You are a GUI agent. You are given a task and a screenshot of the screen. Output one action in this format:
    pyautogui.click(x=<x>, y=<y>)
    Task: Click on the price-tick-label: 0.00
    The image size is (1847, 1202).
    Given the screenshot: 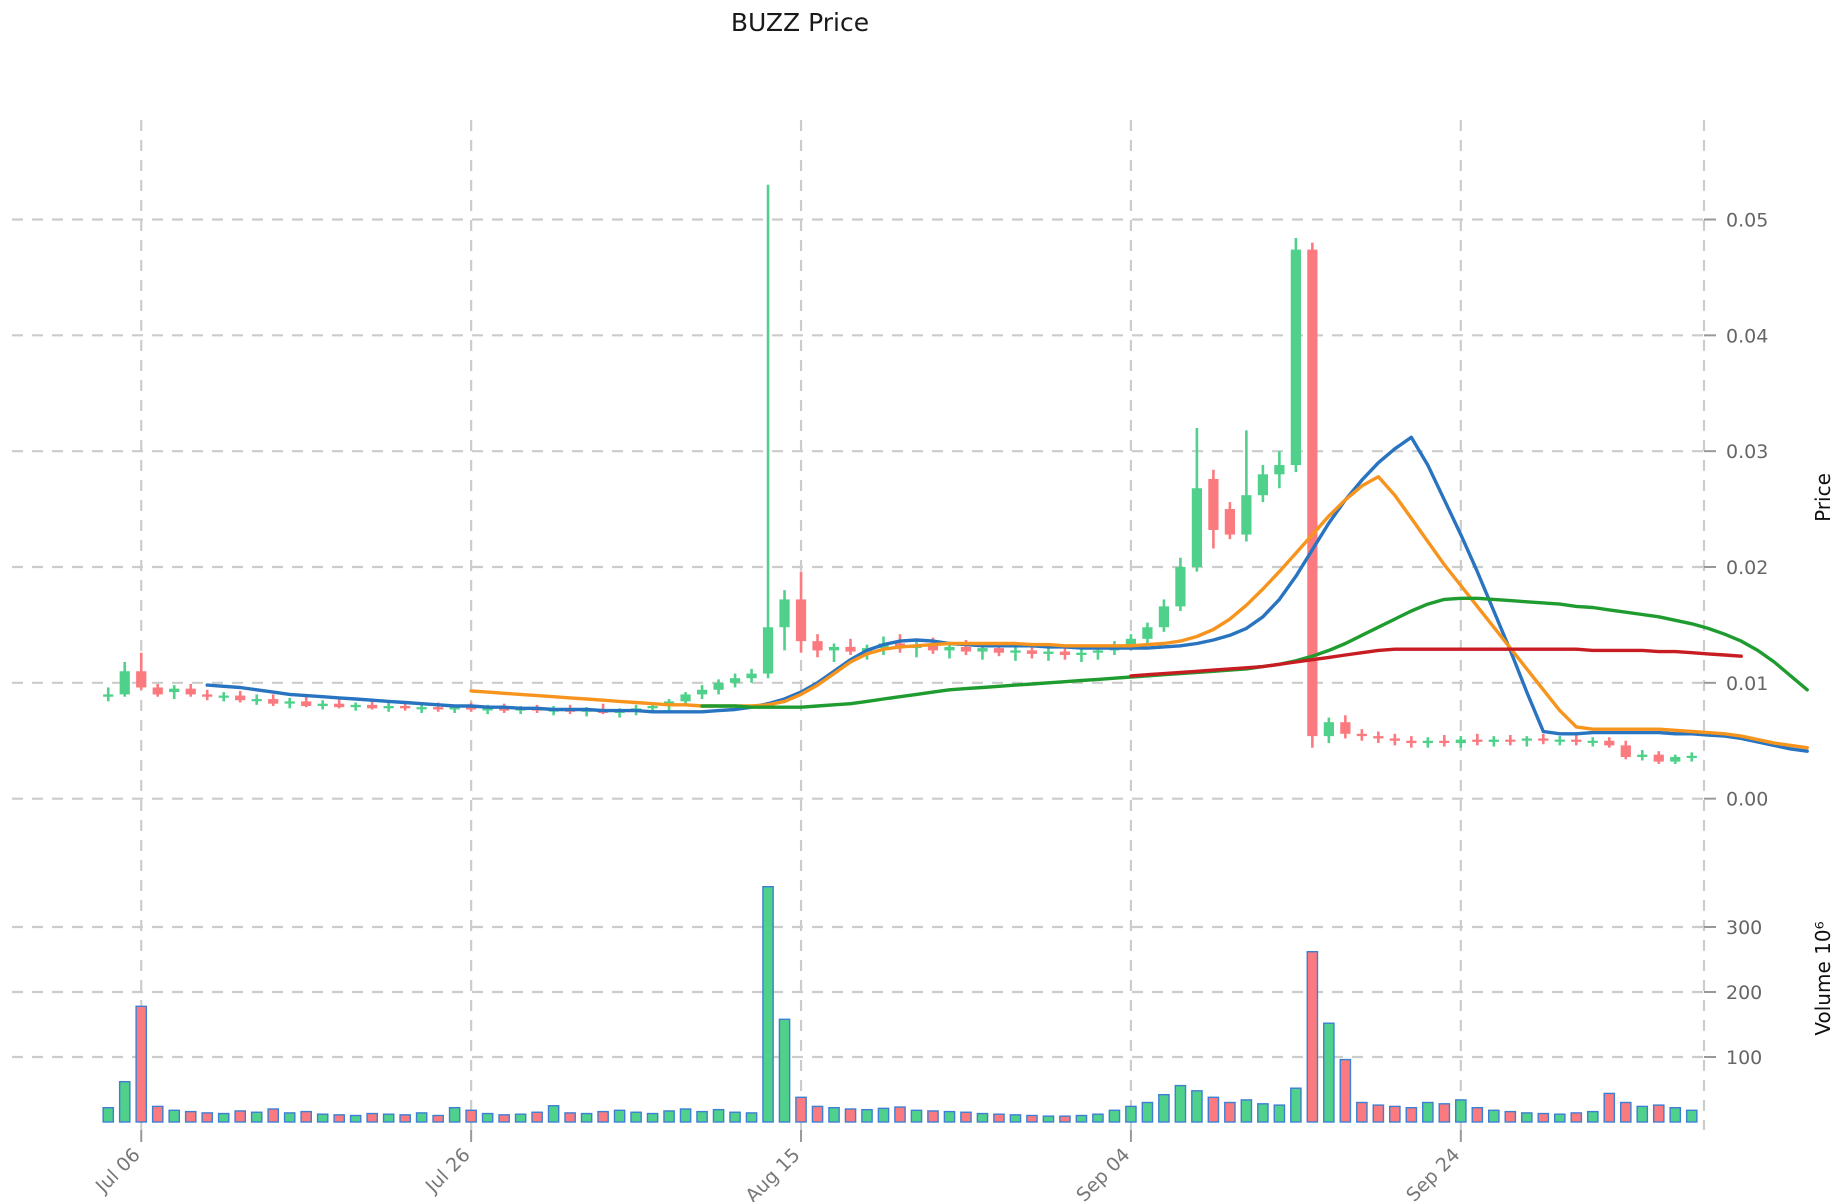 What is the action you would take?
    pyautogui.click(x=1747, y=800)
    